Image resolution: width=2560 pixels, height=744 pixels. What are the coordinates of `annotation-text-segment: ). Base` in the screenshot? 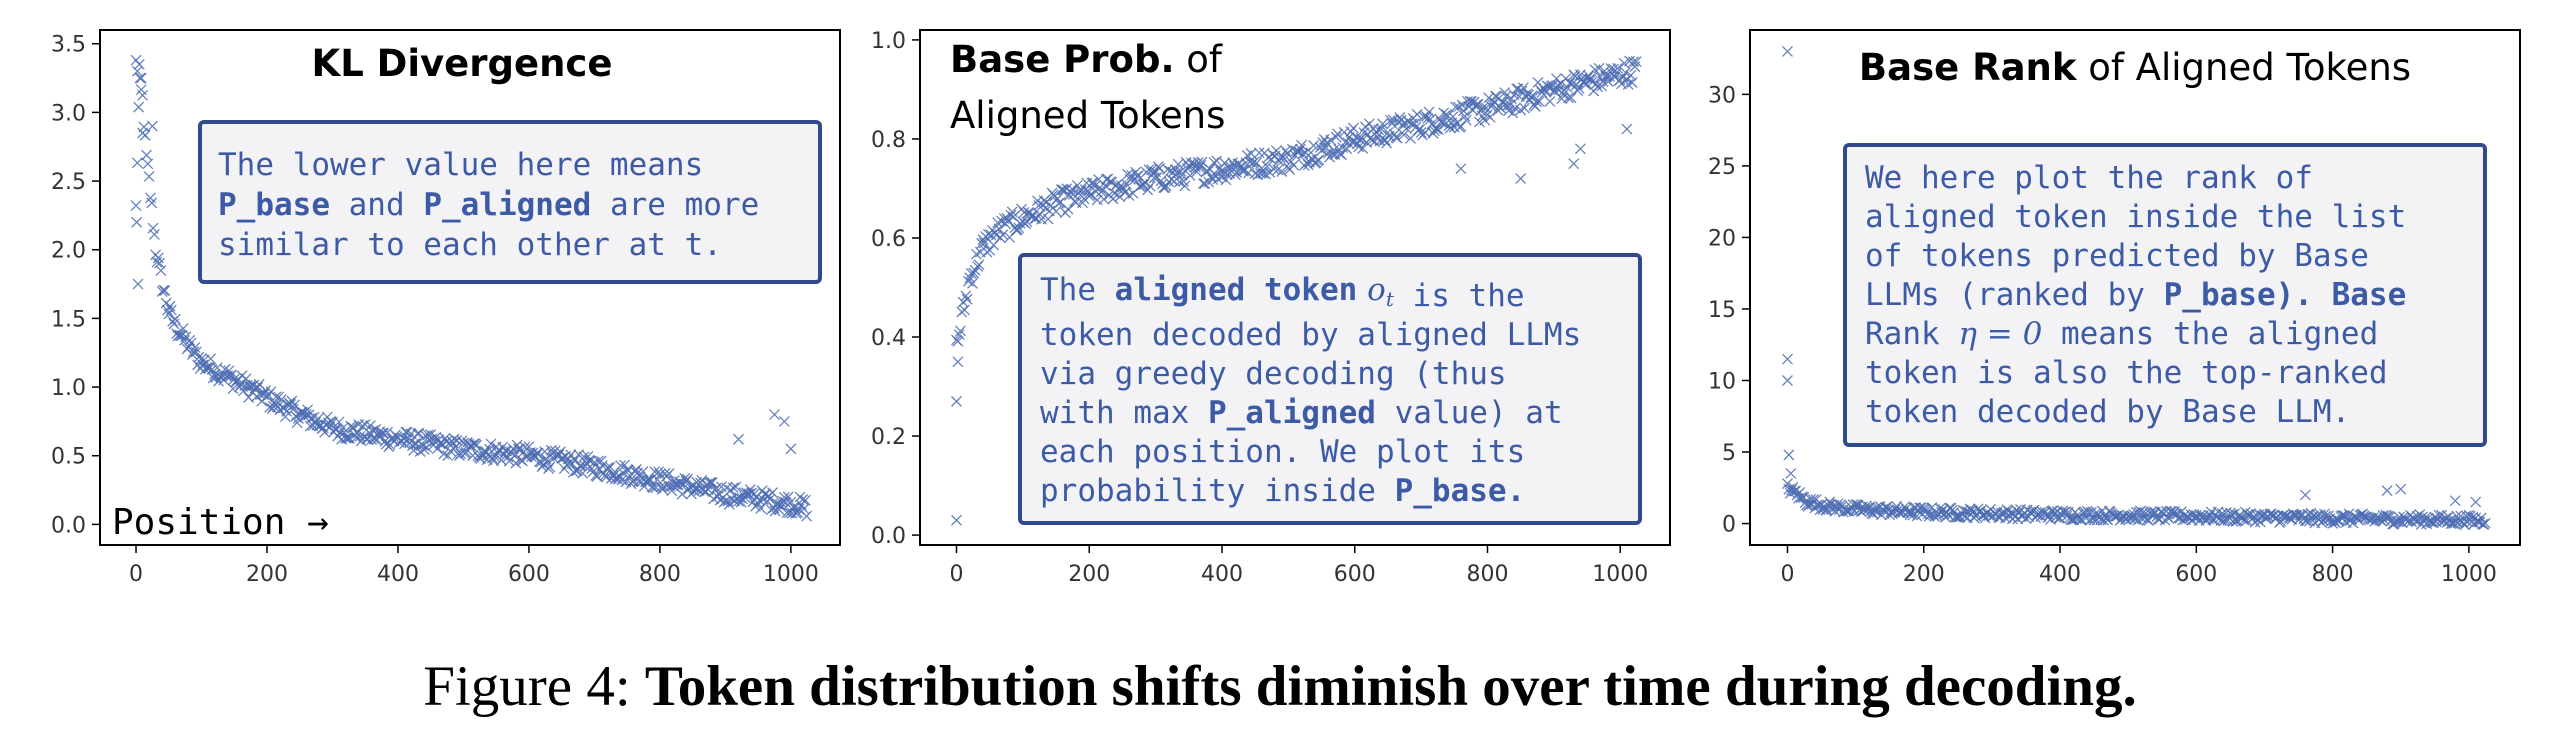 It's located at (2341, 295).